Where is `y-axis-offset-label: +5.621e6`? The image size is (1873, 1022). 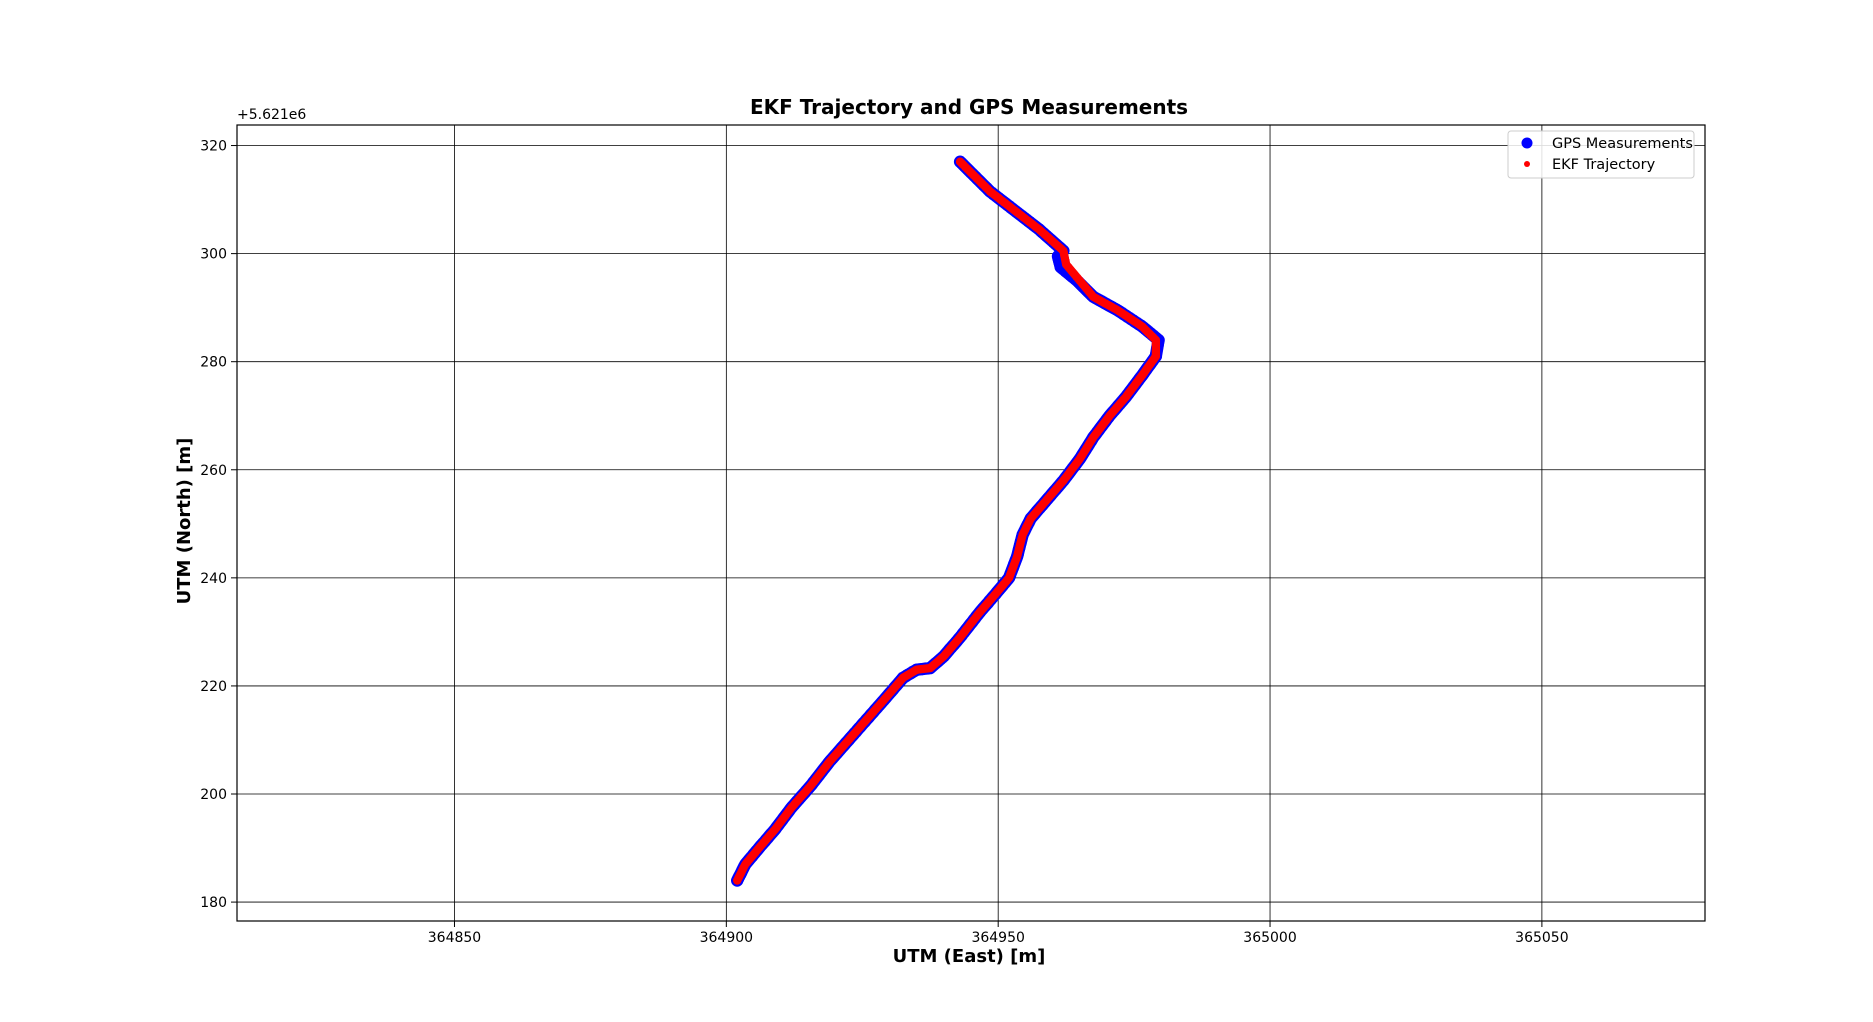
y-axis-offset-label: +5.621e6 is located at coordinates (271, 115).